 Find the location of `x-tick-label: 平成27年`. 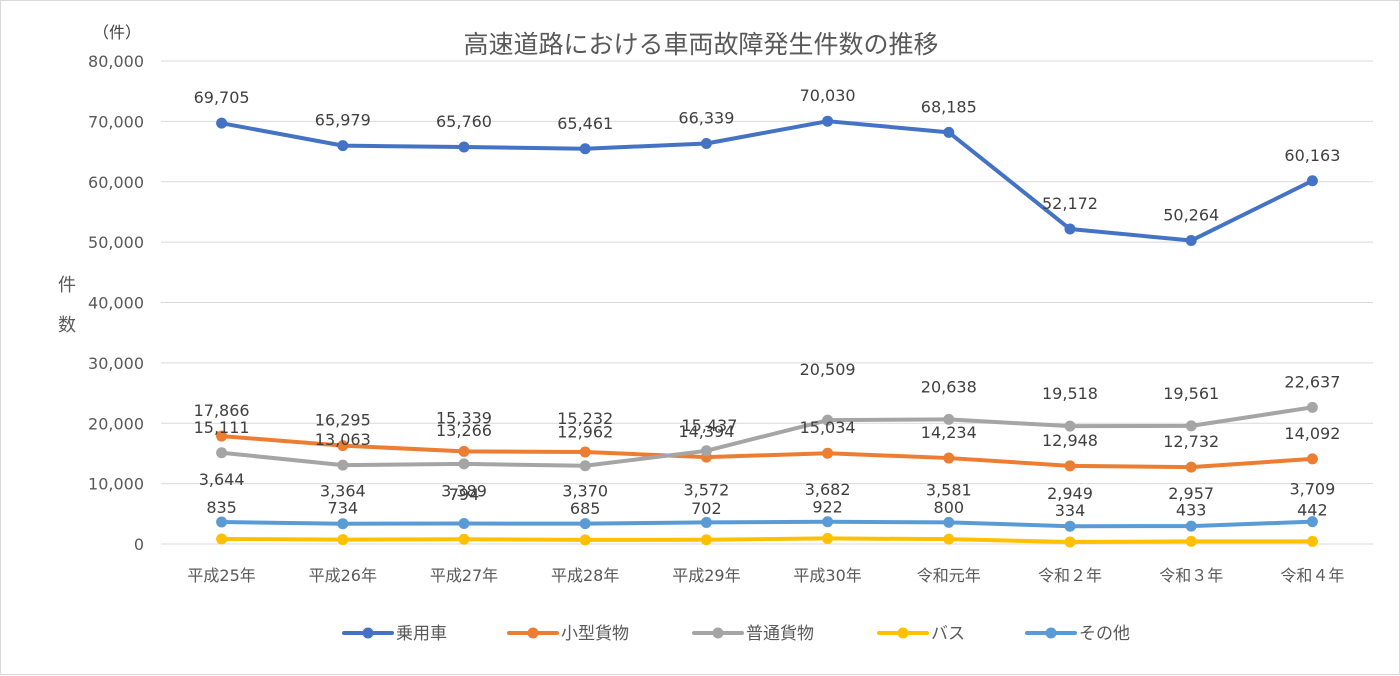

x-tick-label: 平成27年 is located at coordinates (464, 575).